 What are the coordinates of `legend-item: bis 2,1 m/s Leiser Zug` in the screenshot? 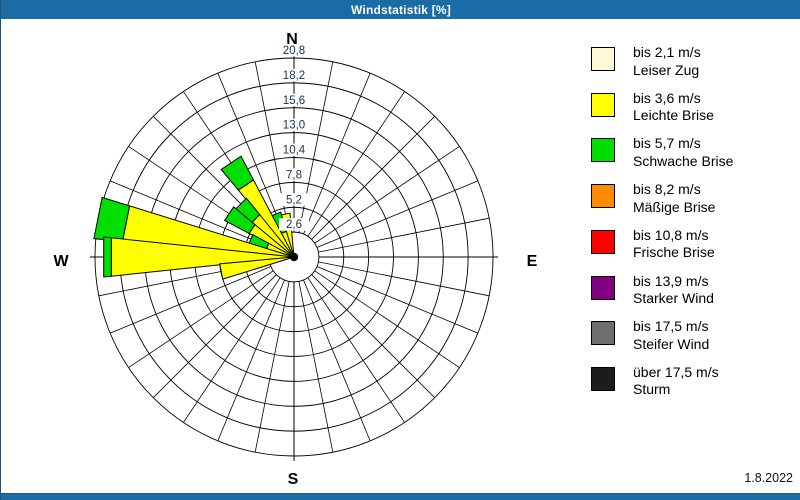 It's located at (693, 66).